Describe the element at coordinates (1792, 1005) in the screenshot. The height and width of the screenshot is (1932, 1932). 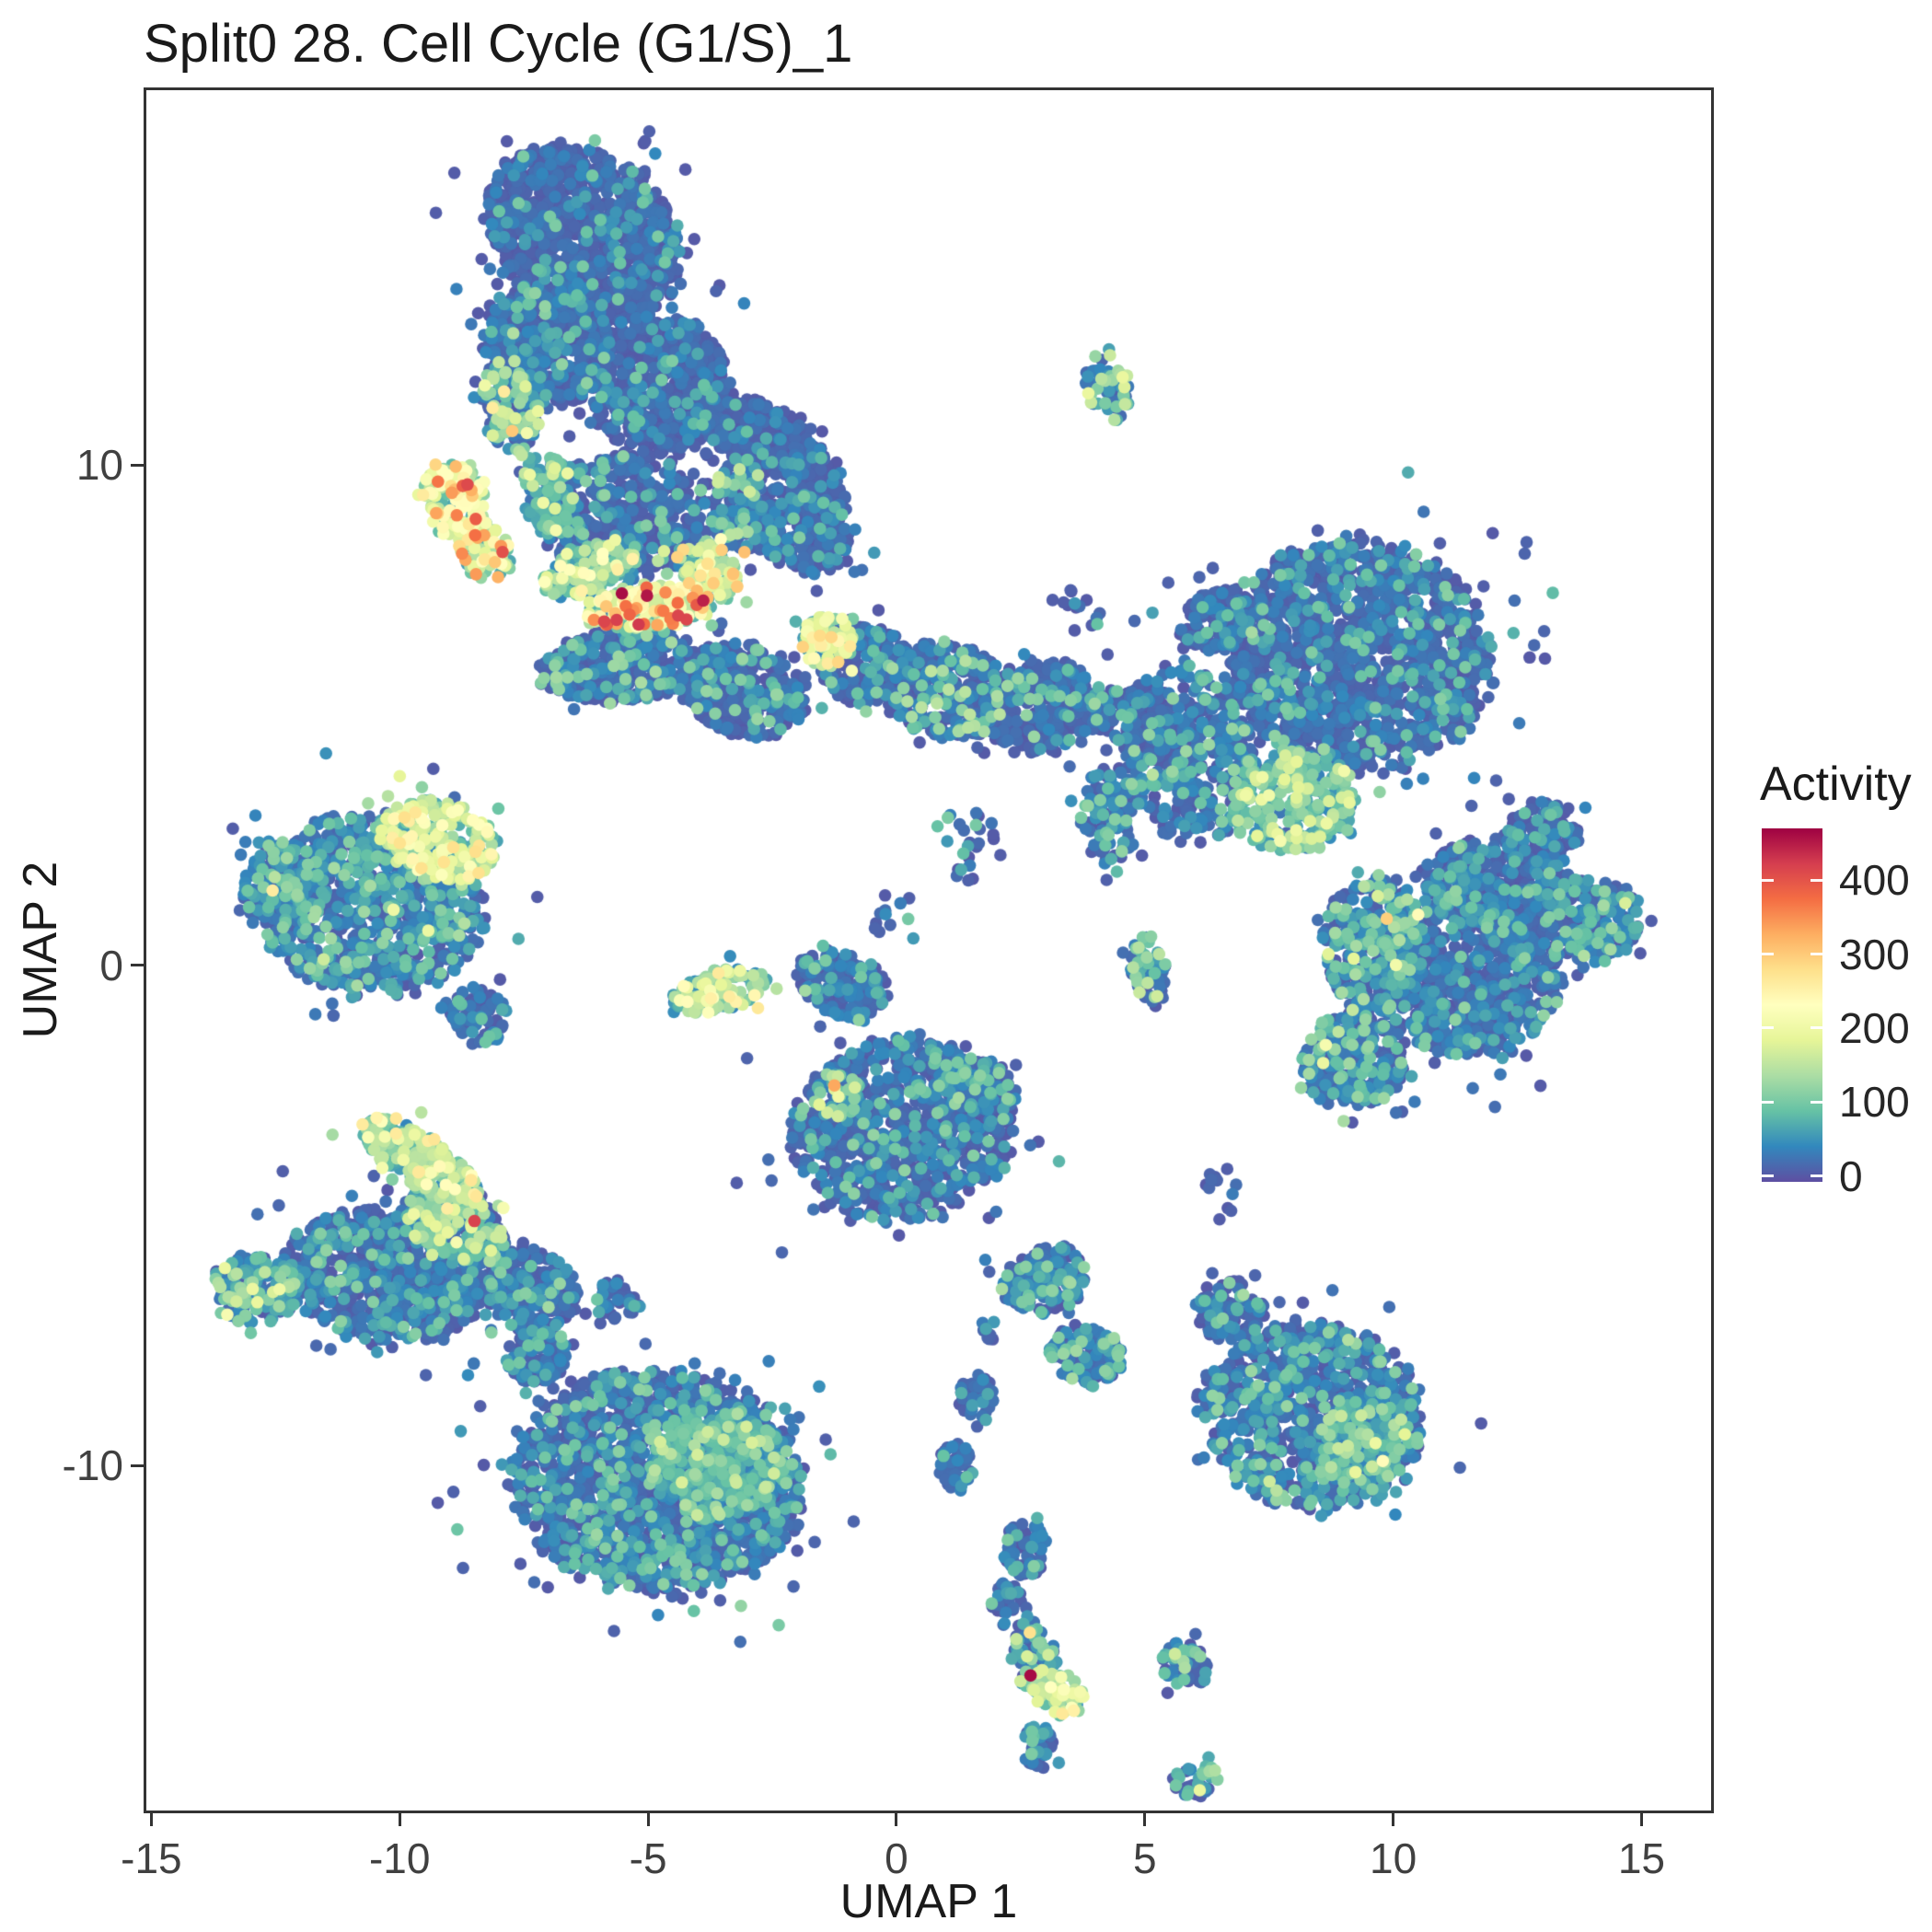
I see `legend-colorbar` at that location.